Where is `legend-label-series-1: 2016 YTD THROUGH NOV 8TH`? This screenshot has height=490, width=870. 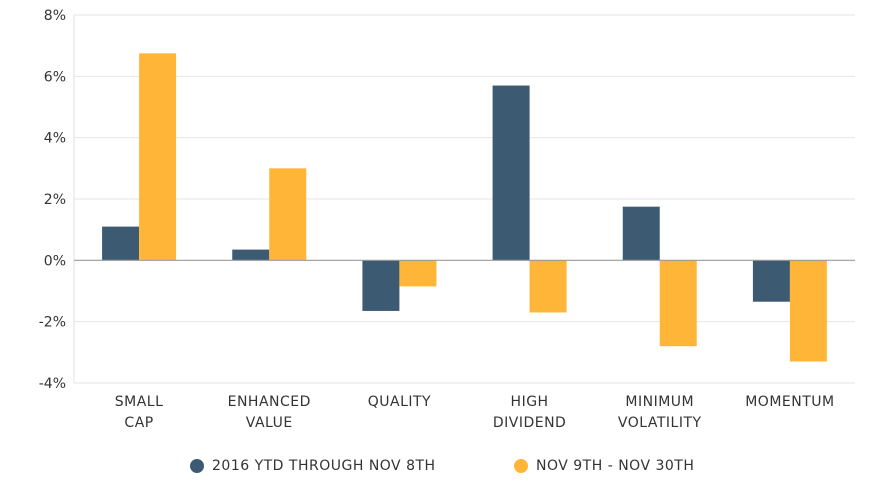 legend-label-series-1: 2016 YTD THROUGH NOV 8TH is located at coordinates (324, 466).